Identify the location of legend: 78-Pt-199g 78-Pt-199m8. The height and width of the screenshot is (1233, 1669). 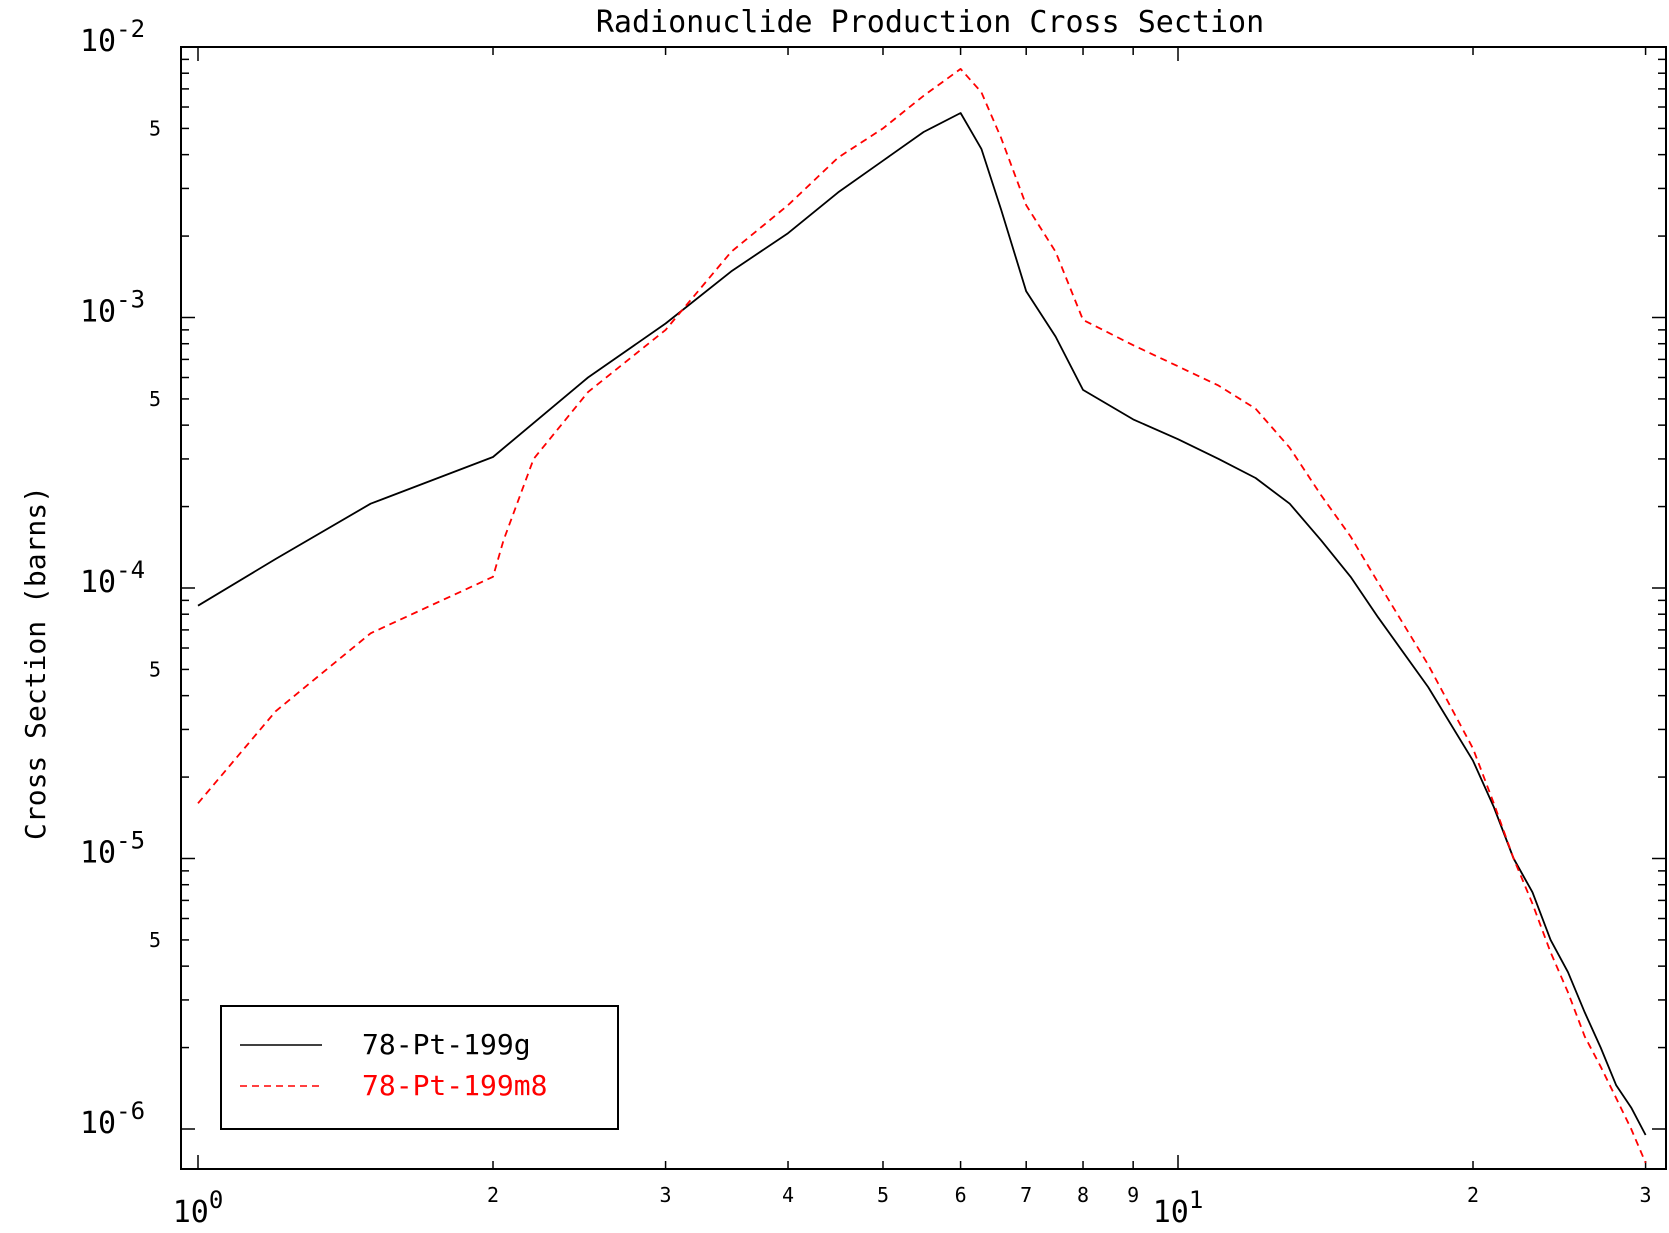
(419, 1067).